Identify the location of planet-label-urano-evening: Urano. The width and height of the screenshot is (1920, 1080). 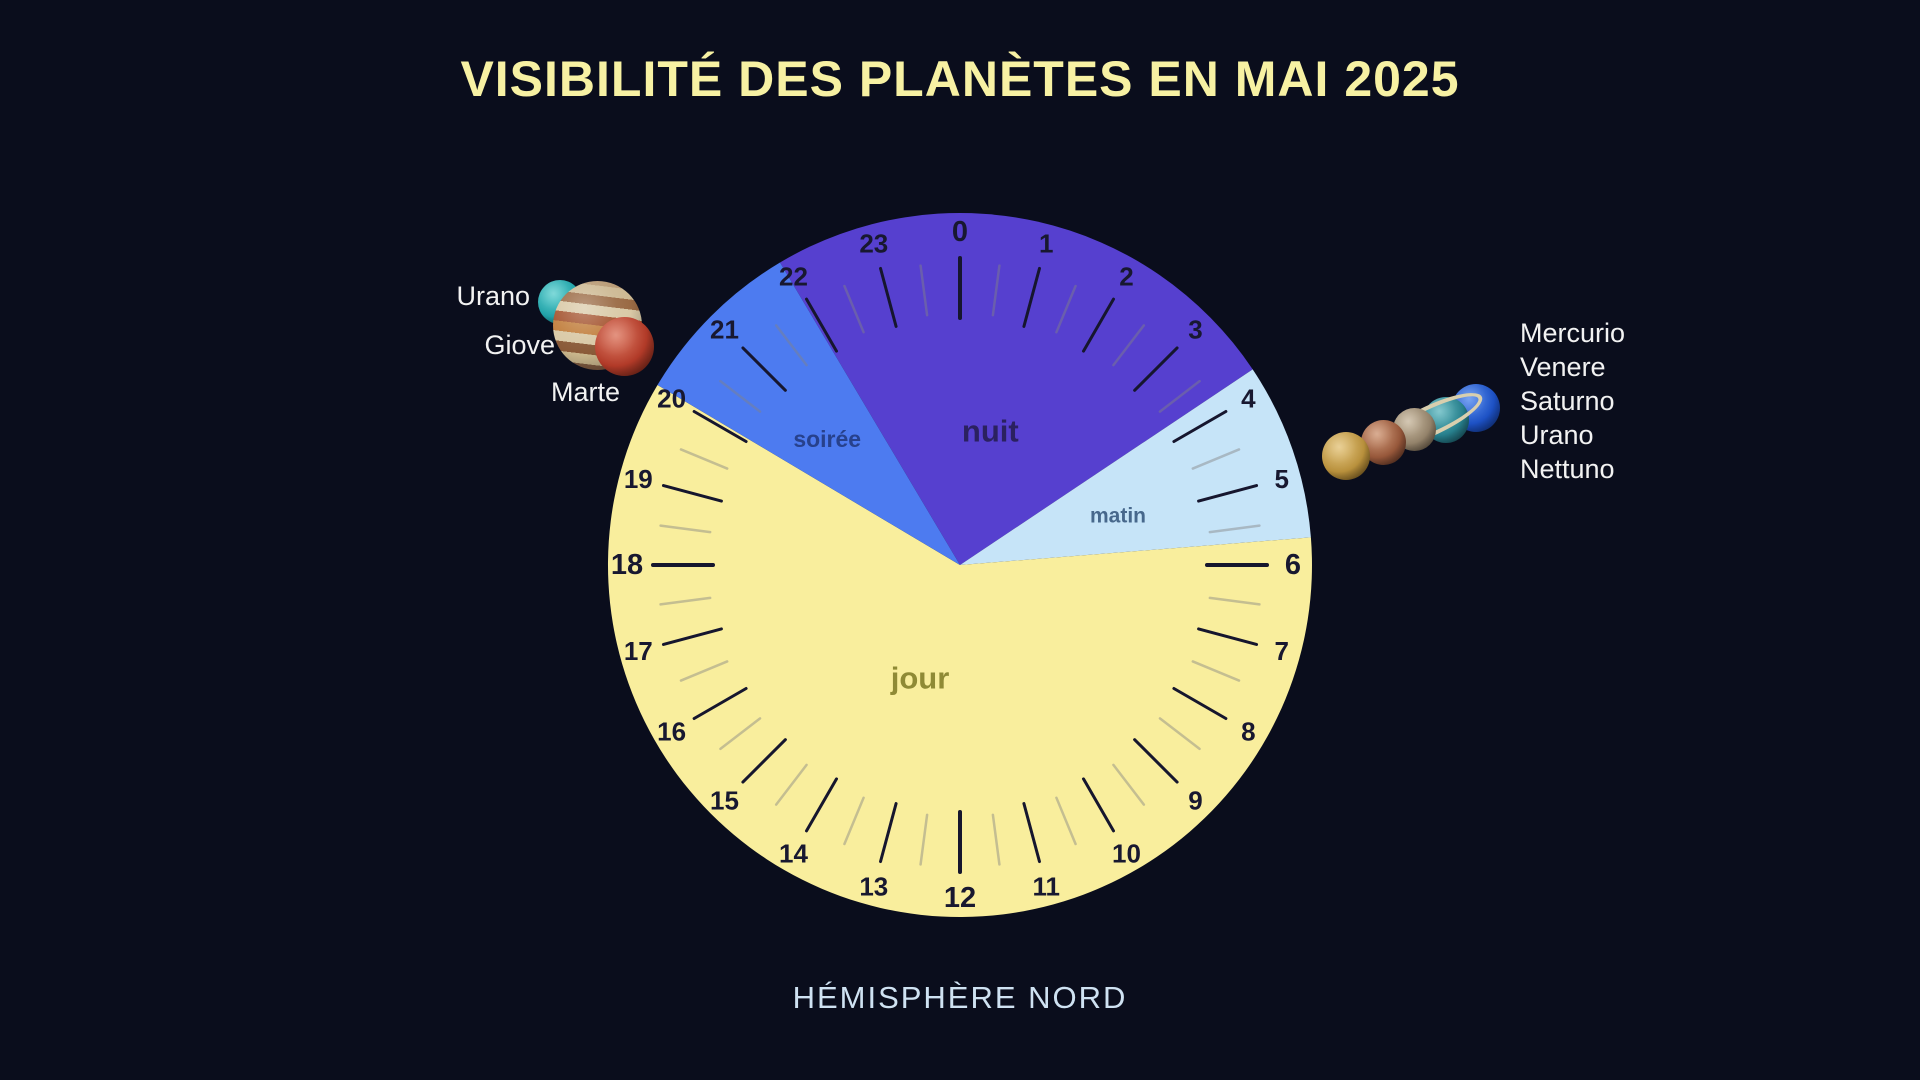
(493, 296).